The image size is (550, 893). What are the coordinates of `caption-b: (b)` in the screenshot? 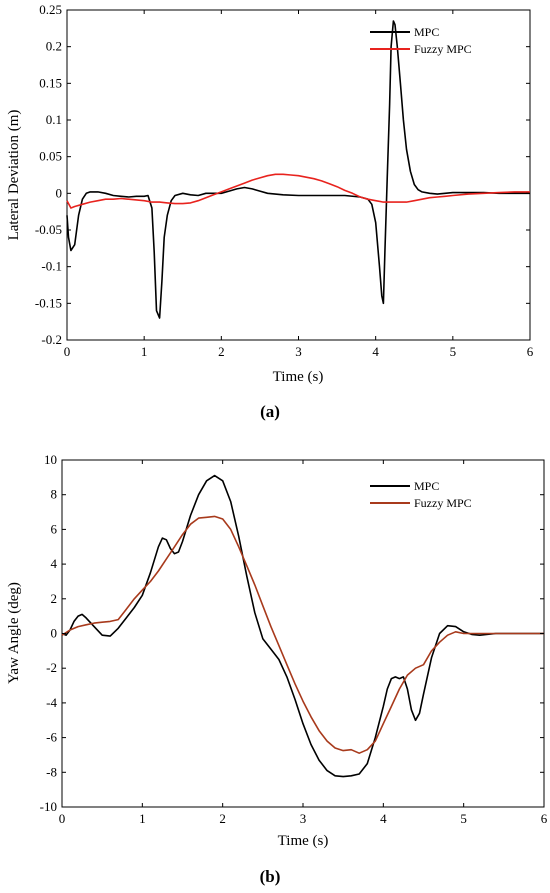 It's located at (270, 876).